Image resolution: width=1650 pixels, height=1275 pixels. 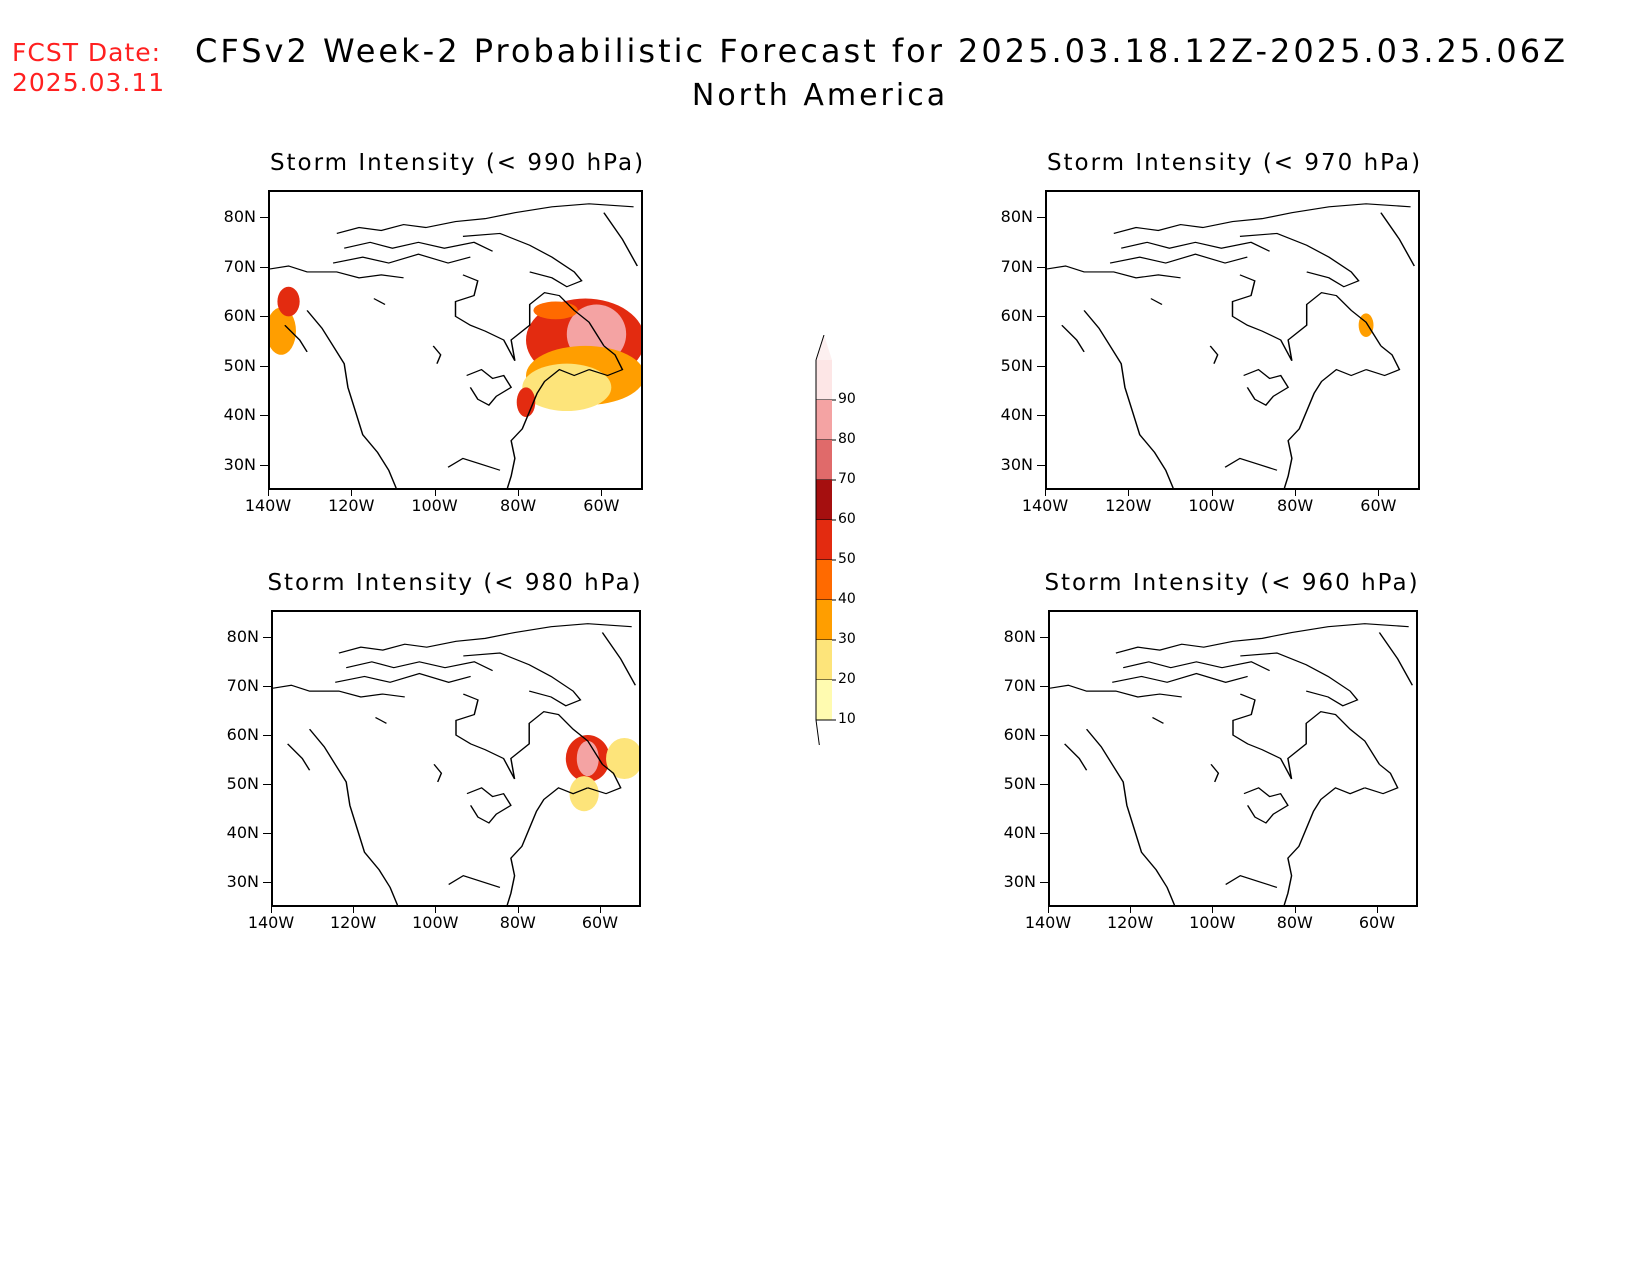 I want to click on colorbar-outline, so click(x=820, y=540).